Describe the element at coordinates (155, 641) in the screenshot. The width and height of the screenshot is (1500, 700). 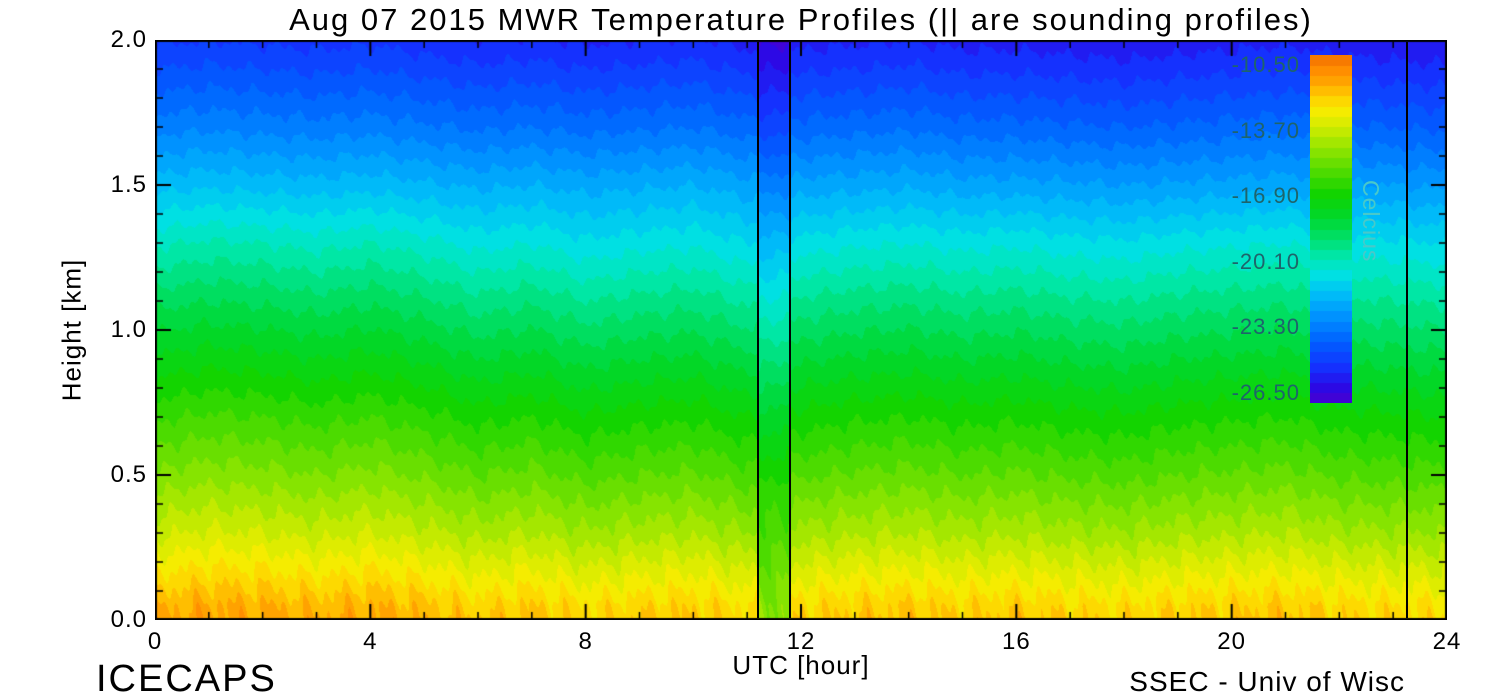
I see `x-tick-label: 0` at that location.